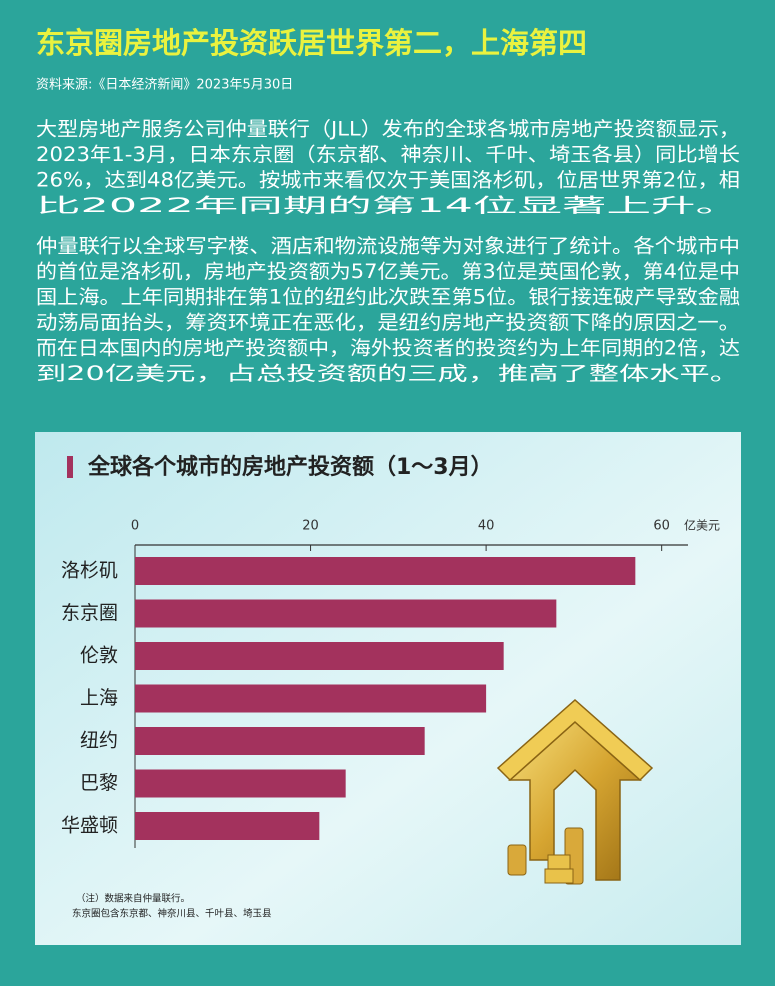 The height and width of the screenshot is (986, 775). Describe the element at coordinates (89, 613) in the screenshot. I see `y-tick-label: 东京圈` at that location.